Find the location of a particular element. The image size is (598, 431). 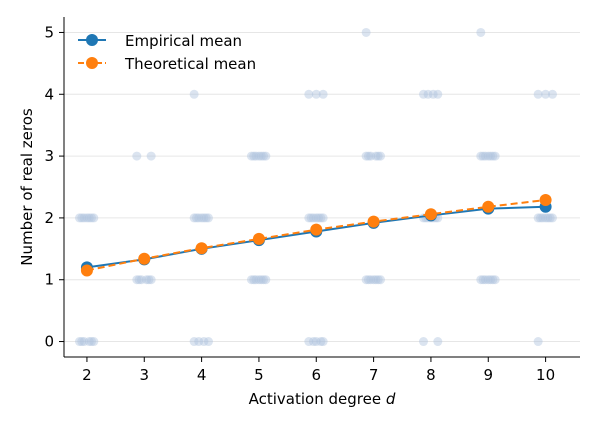

x-tick-label: 7 is located at coordinates (374, 375).